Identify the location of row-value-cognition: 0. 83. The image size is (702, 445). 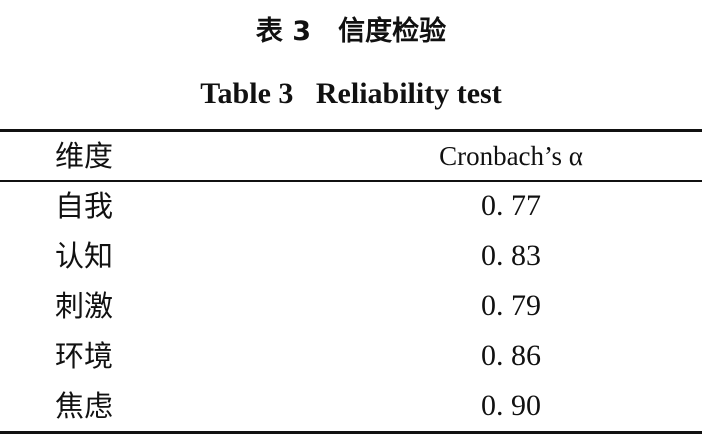
(511, 255).